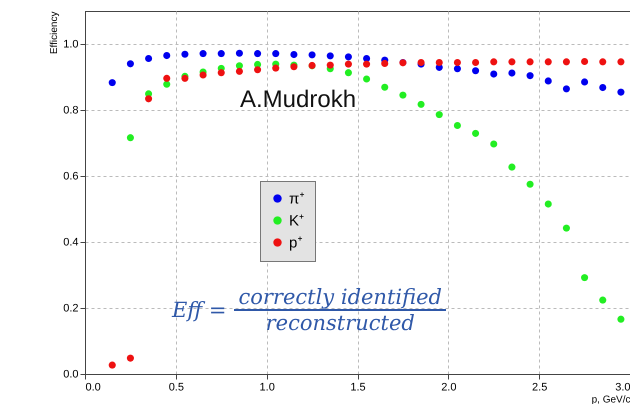 Image resolution: width=630 pixels, height=404 pixels. I want to click on legend-label: p⁺, so click(295, 243).